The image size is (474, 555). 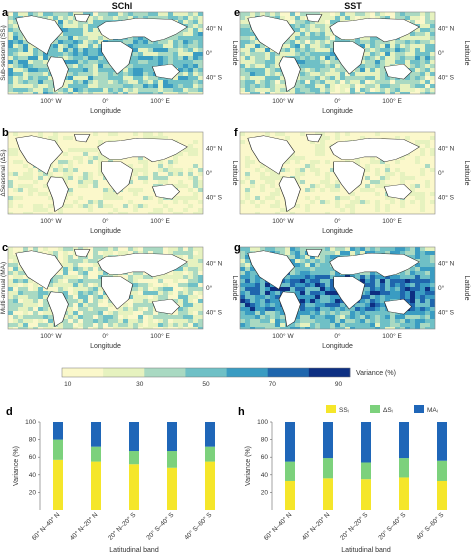 I want to click on panel-letter: a, so click(x=5, y=13).